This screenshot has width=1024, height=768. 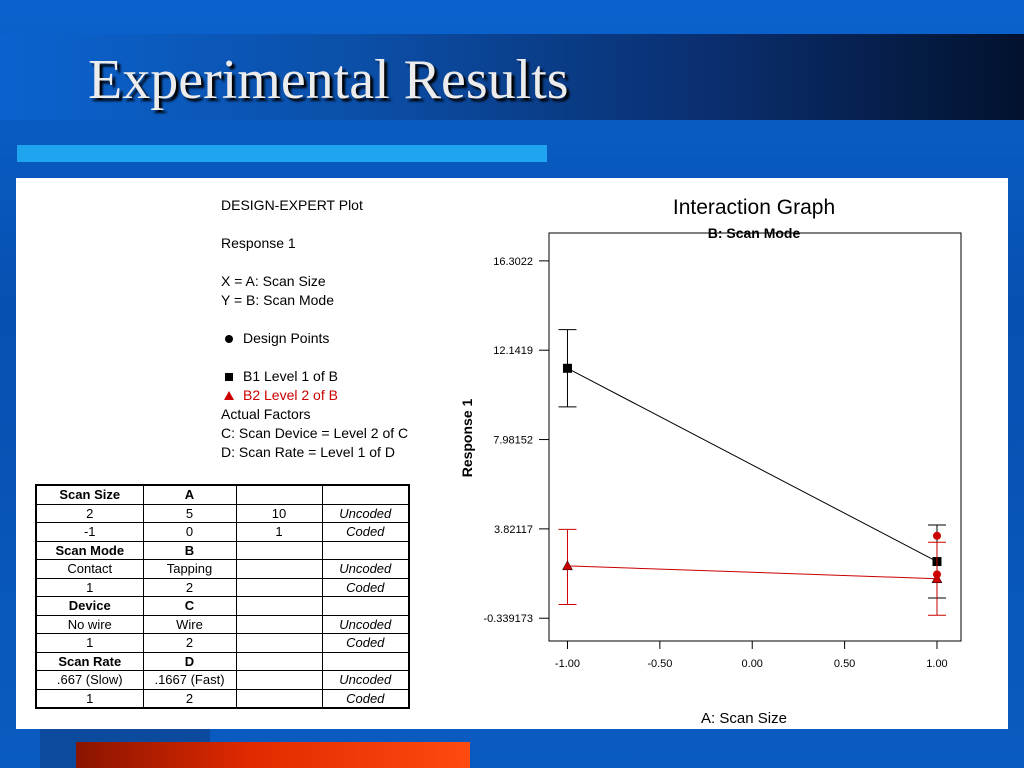 What do you see at coordinates (292, 205) in the screenshot?
I see `legend-header: DESIGN-EXPERT Plot` at bounding box center [292, 205].